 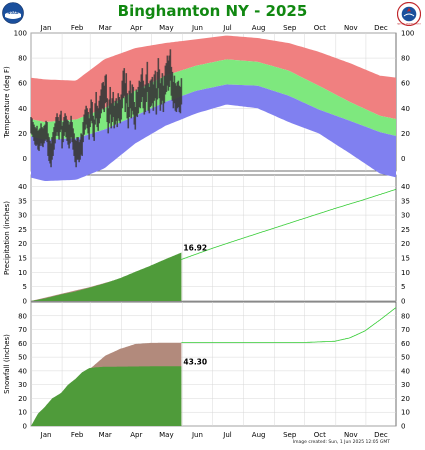 What do you see at coordinates (259, 28) in the screenshot?
I see `month-label-top: Aug` at bounding box center [259, 28].